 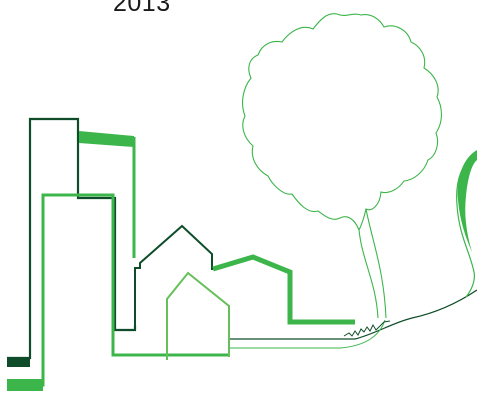 What do you see at coordinates (367, 328) in the screenshot?
I see `grass-scribble-icon` at bounding box center [367, 328].